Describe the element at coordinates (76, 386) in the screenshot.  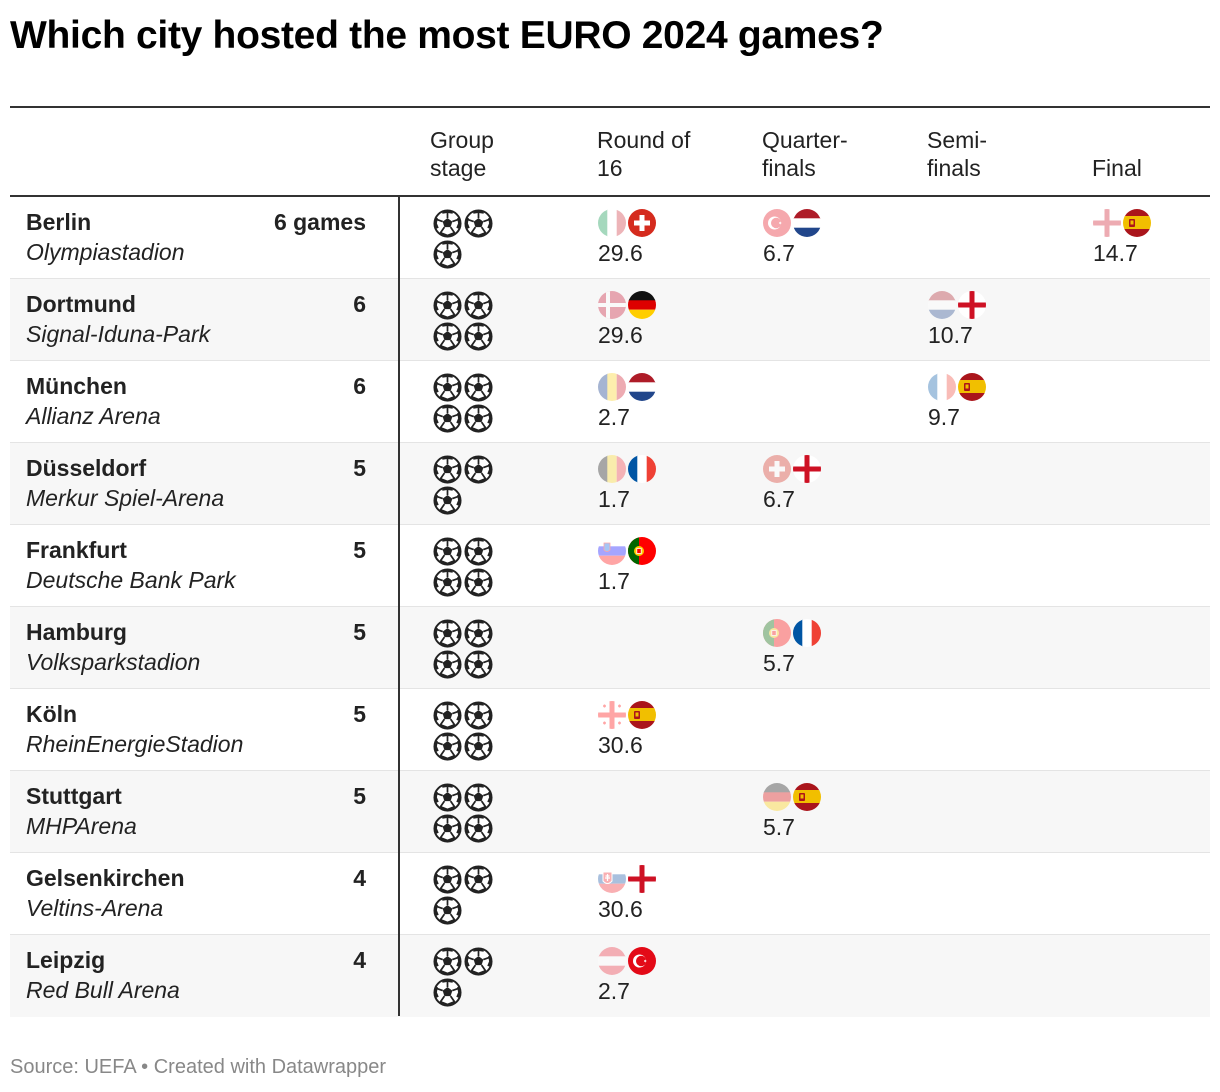
I see `city-name: München` at that location.